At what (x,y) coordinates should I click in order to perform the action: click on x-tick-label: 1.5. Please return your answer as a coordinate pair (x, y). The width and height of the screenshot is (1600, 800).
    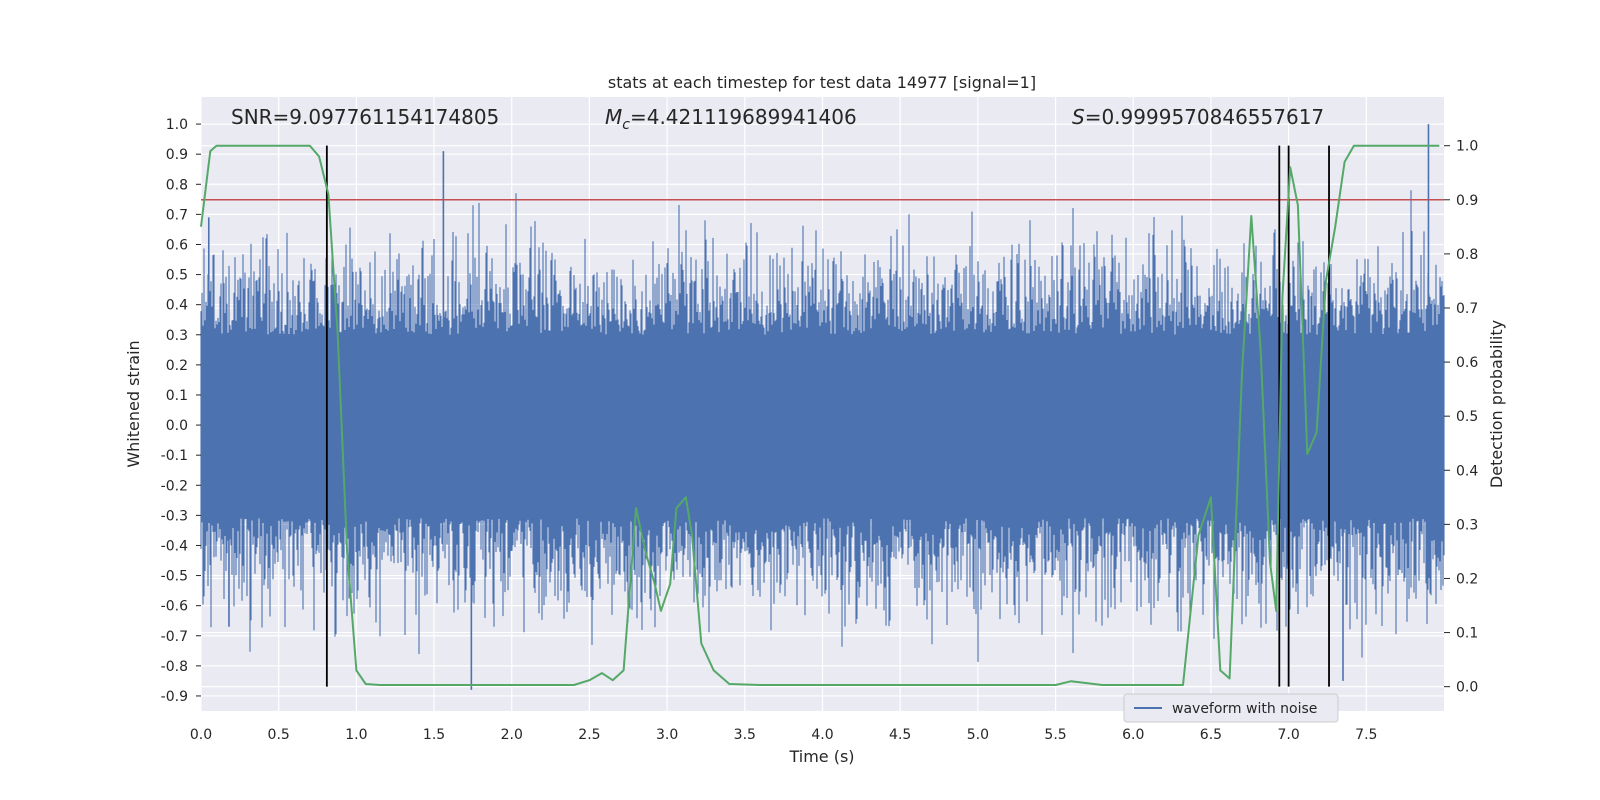
    Looking at the image, I should click on (434, 735).